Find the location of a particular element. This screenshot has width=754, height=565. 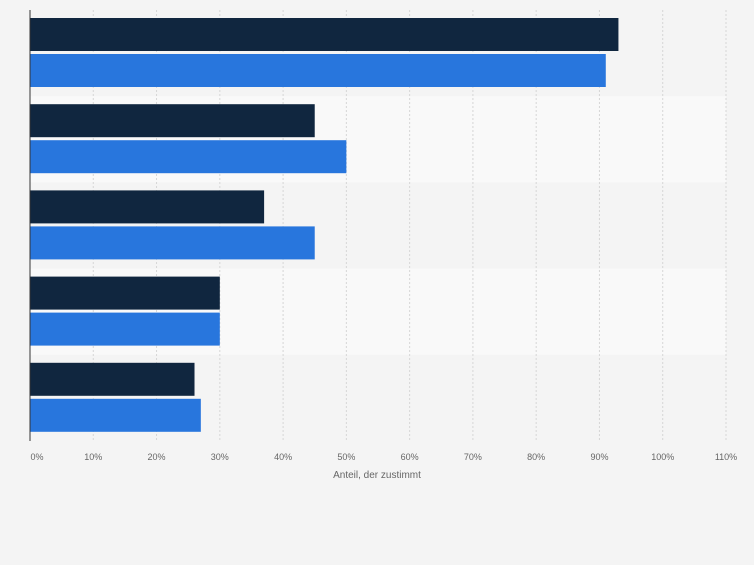

x-tick-label: 110% is located at coordinates (726, 457).